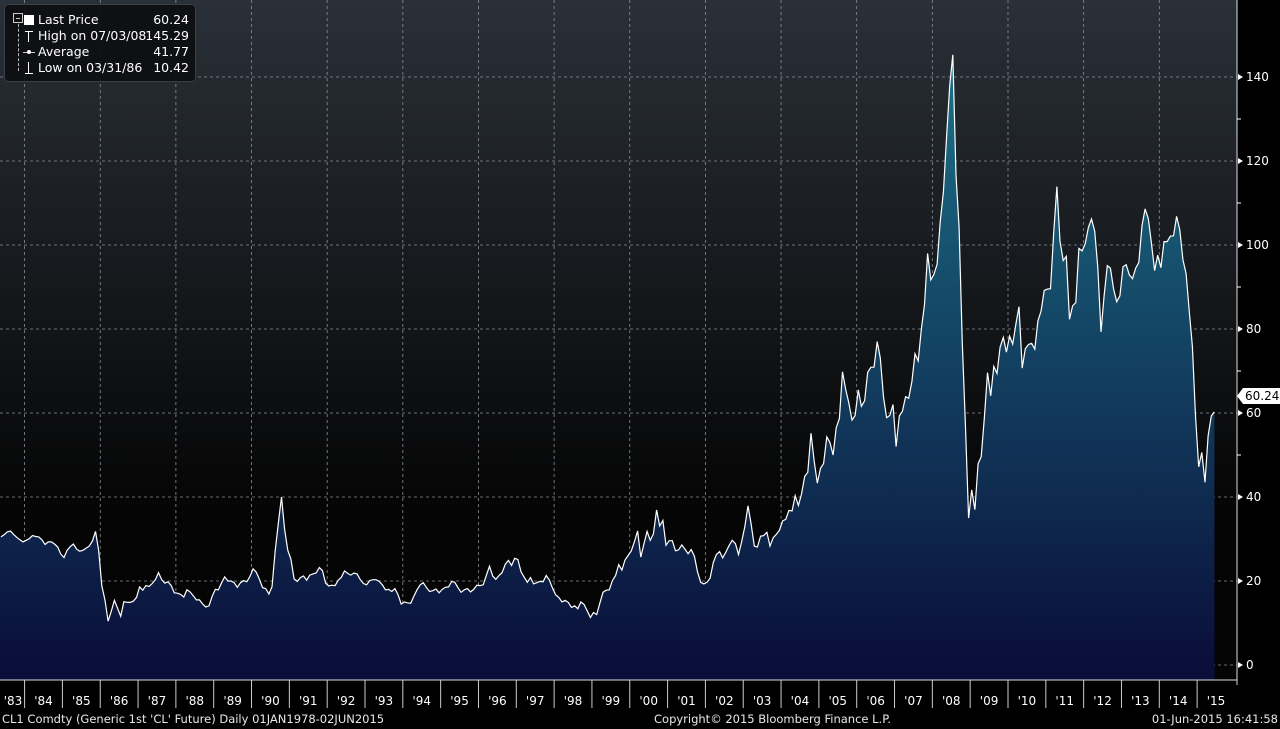 Image resolution: width=1280 pixels, height=729 pixels. I want to click on x-tick-label: '06, so click(875, 701).